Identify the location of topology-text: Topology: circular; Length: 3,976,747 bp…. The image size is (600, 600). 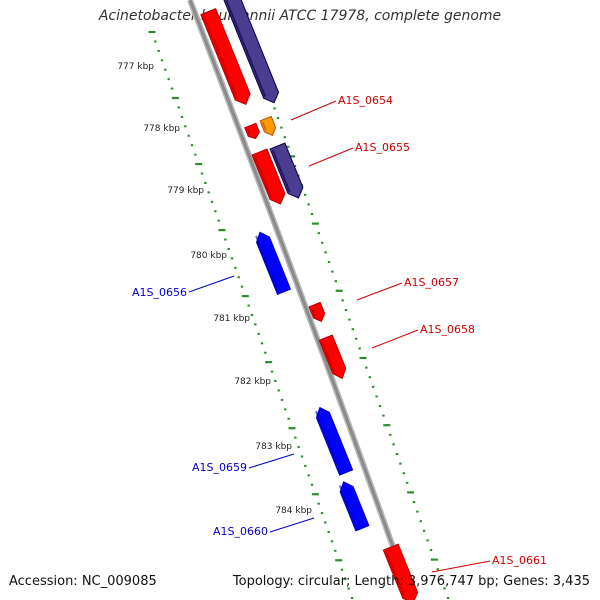
(411, 581).